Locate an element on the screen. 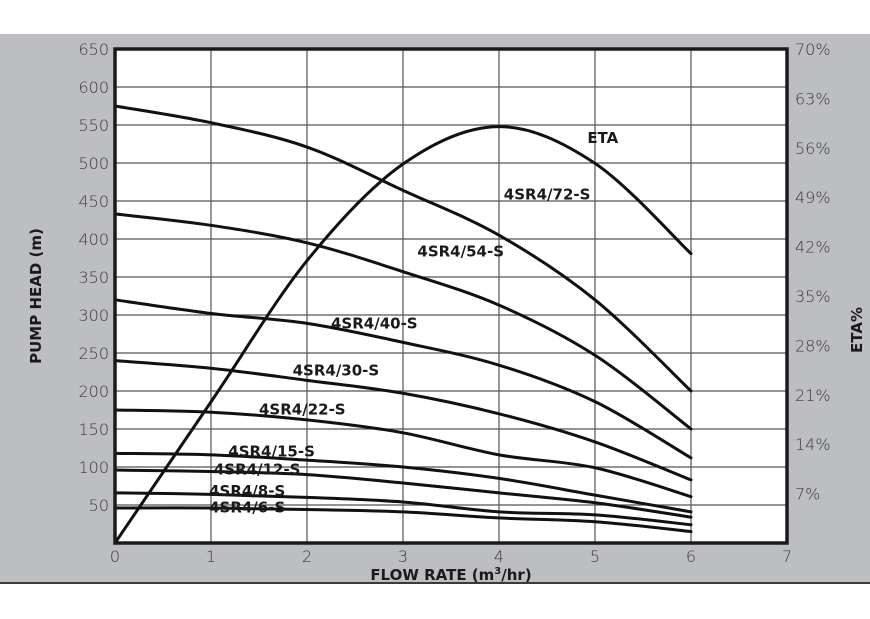 The image size is (870, 619). curve-label: 4SR4/72-S is located at coordinates (547, 194).